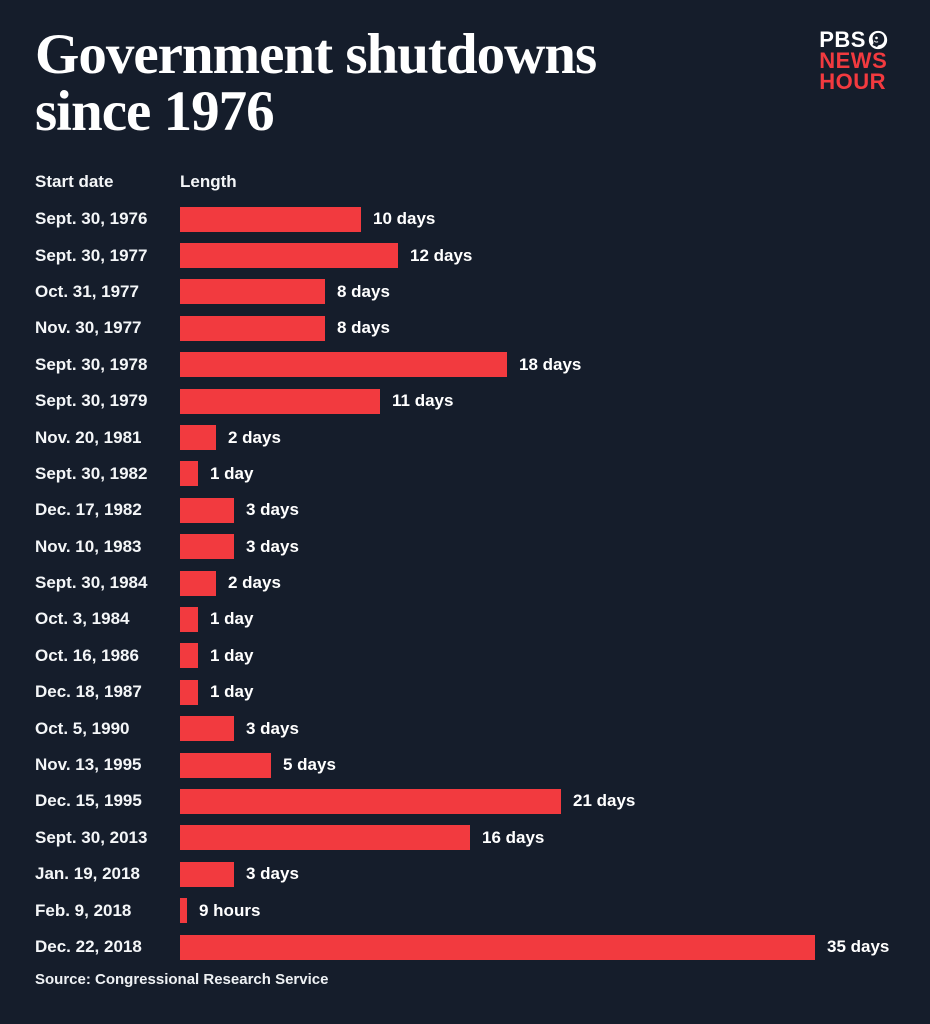 The image size is (930, 1024). I want to click on shutdown-row: Sept. 30, 1979 11 days, so click(465, 401).